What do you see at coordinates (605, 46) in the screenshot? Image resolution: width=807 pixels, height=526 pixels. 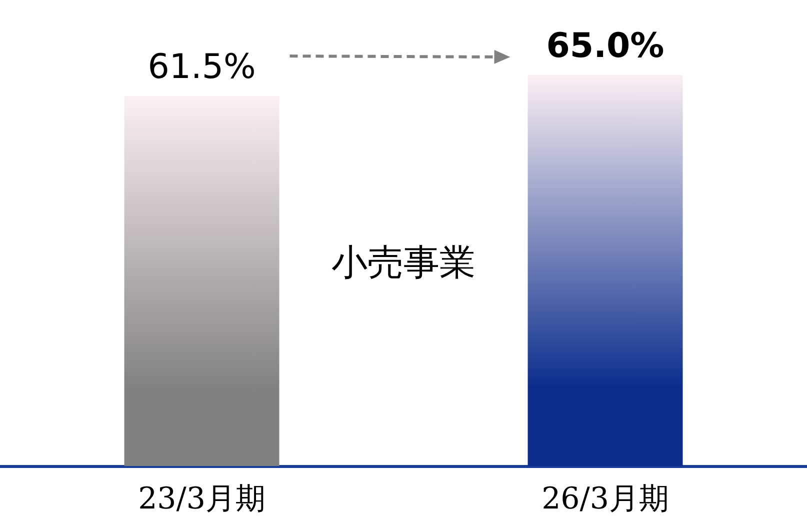 I see `data-label: 65.0%` at bounding box center [605, 46].